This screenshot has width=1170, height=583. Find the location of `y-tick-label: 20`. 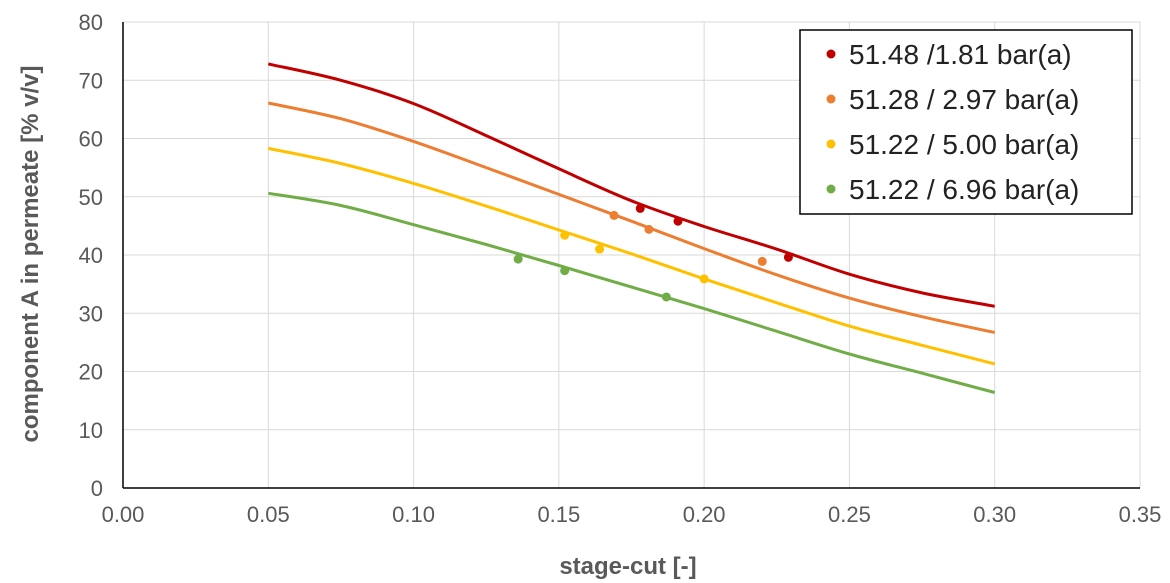

y-tick-label: 20 is located at coordinates (91, 372).